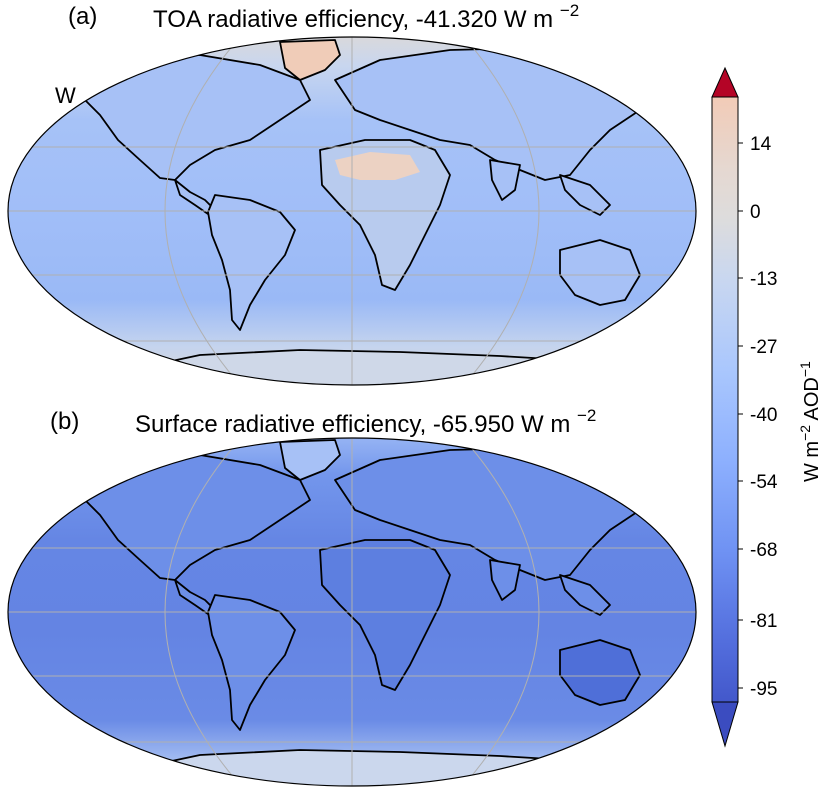  I want to click on north-america, so click(185, 117).